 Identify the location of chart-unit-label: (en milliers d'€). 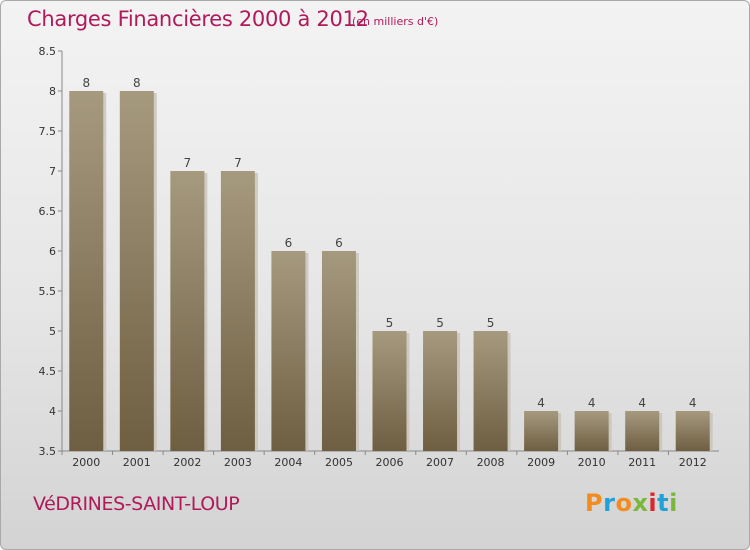
(395, 21).